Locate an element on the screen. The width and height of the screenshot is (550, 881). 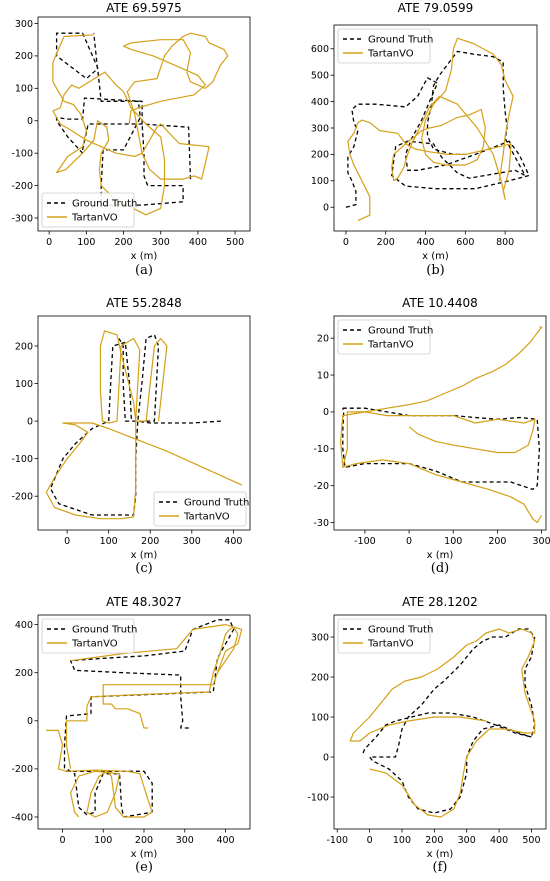
chart-title: ATE 55.2848 is located at coordinates (144, 303).